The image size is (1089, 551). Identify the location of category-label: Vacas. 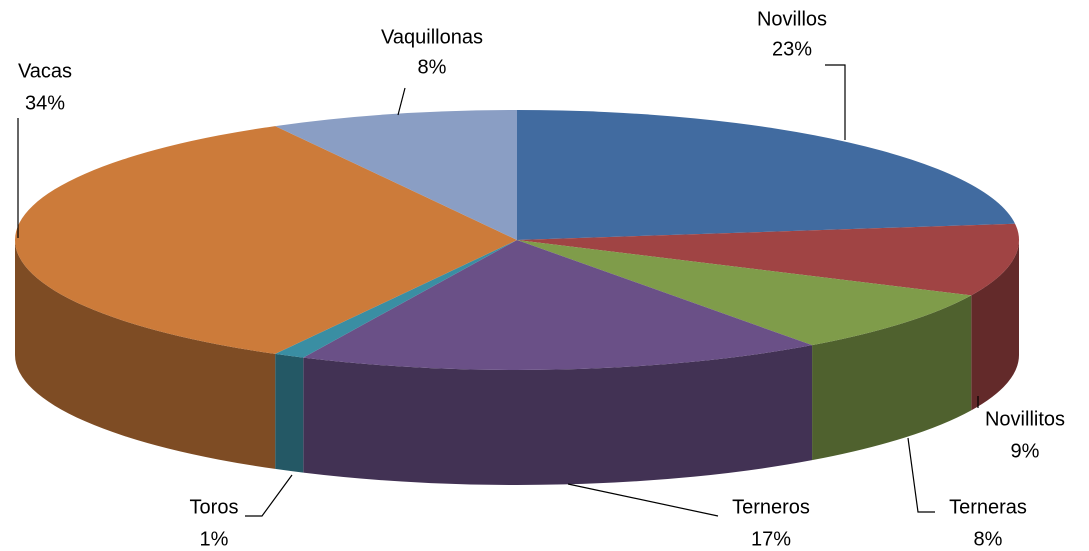
(45, 71).